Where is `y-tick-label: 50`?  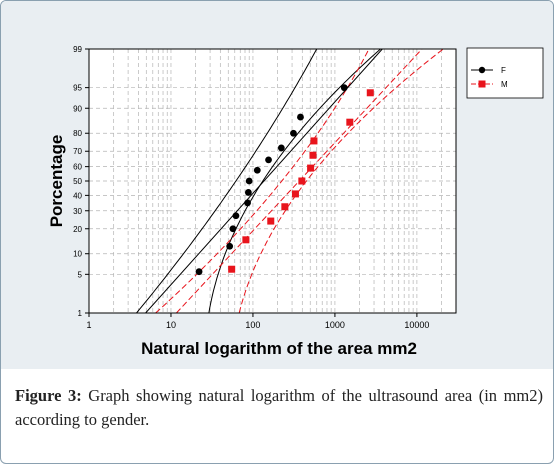
y-tick-label: 50 is located at coordinates (77, 181).